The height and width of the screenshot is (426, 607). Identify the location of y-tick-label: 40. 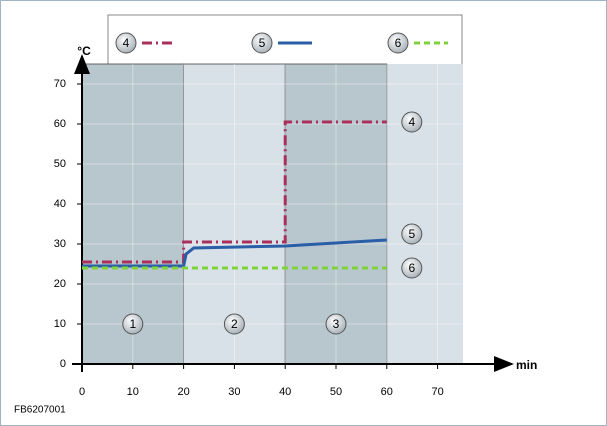
(60, 204).